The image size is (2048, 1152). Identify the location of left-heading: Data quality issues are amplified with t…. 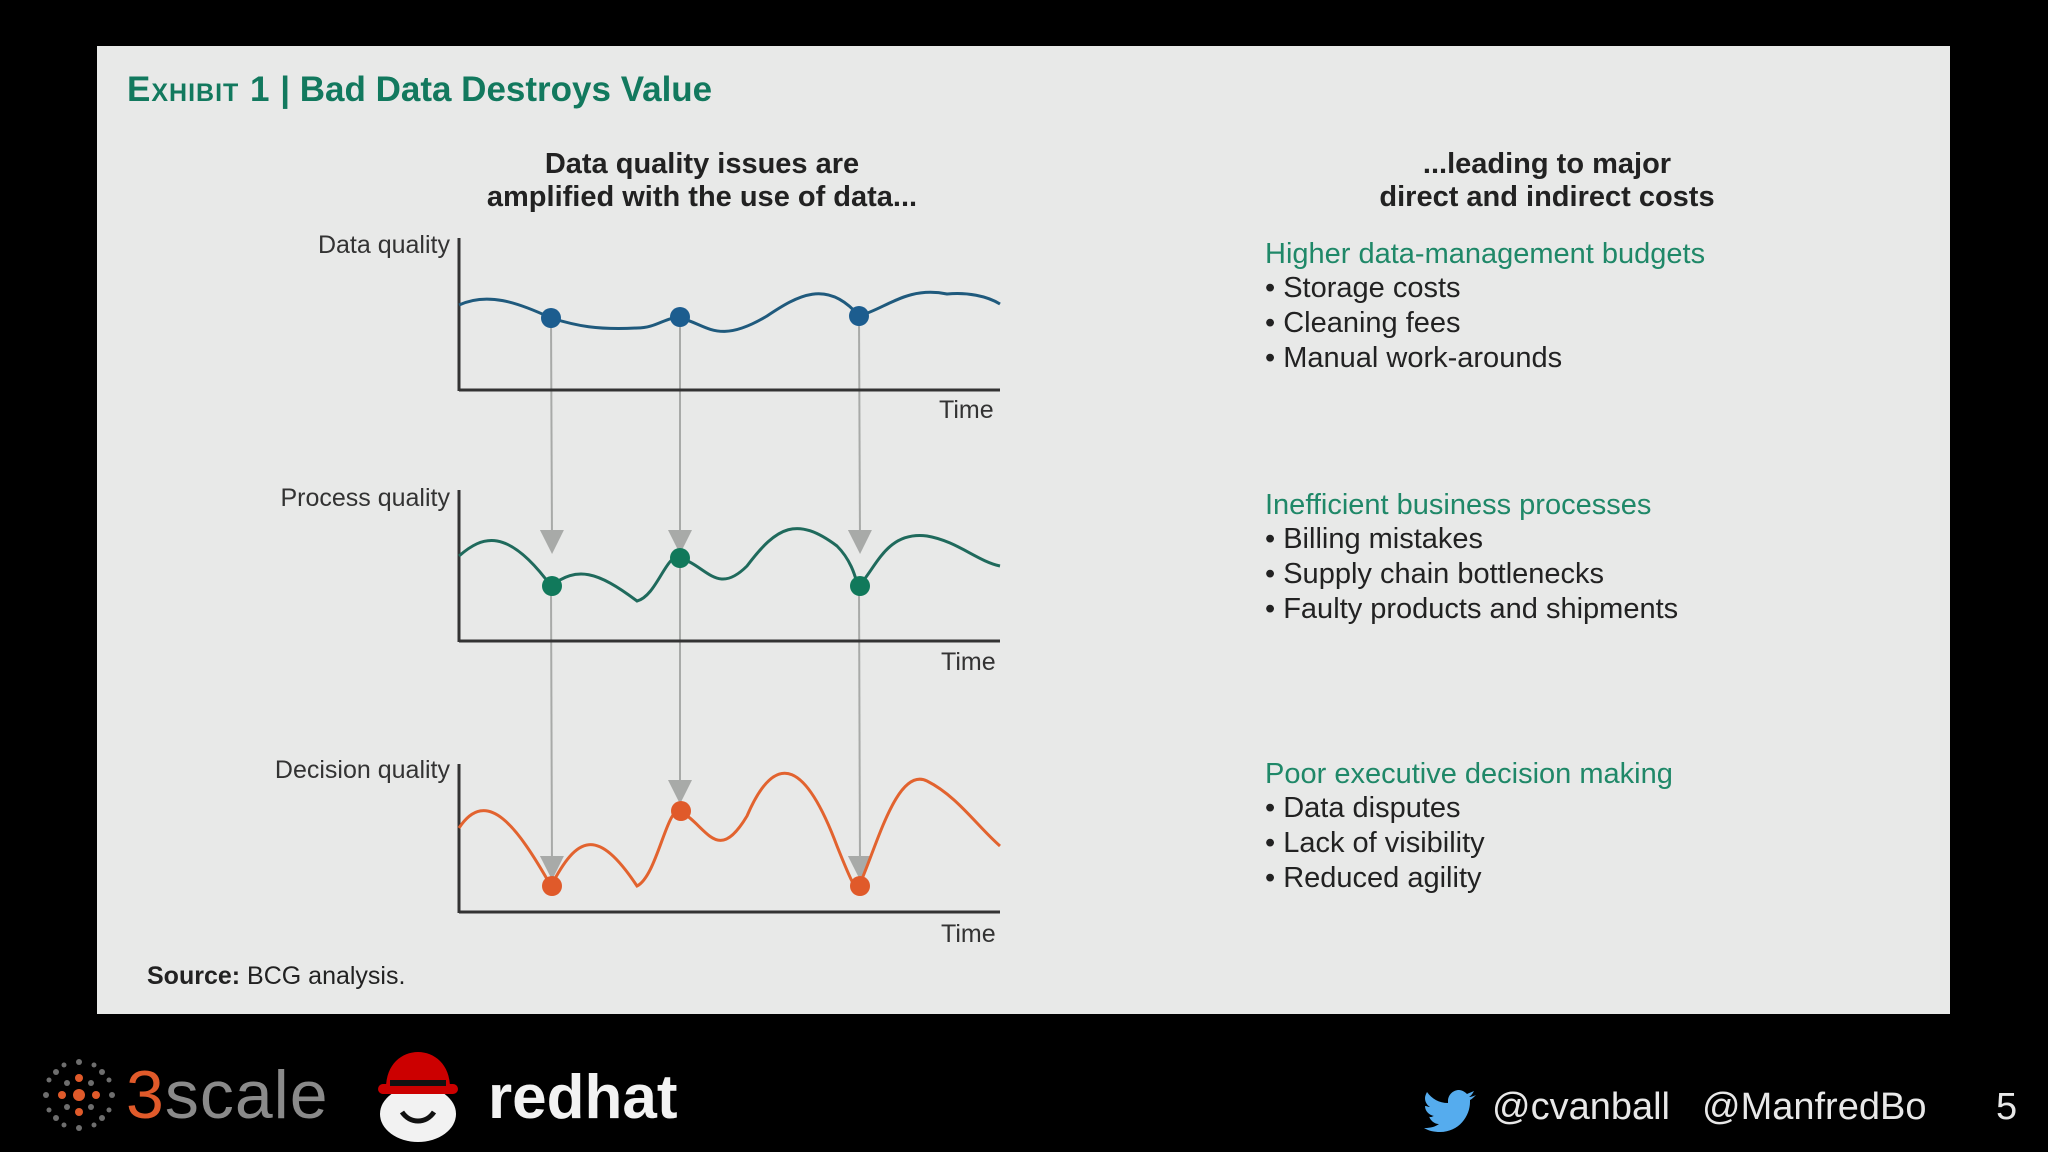
(702, 180).